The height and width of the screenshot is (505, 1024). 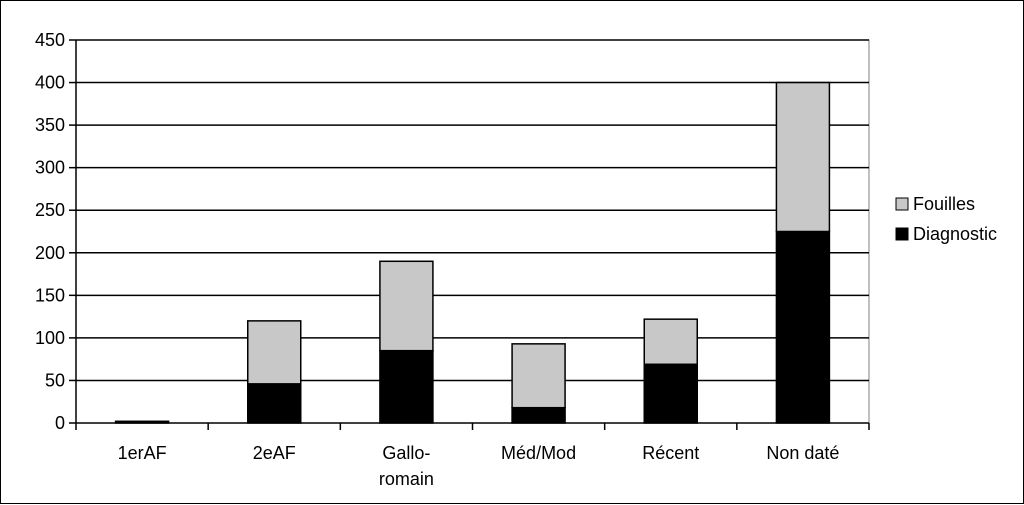 I want to click on y-tick-label: 200, so click(x=50, y=253).